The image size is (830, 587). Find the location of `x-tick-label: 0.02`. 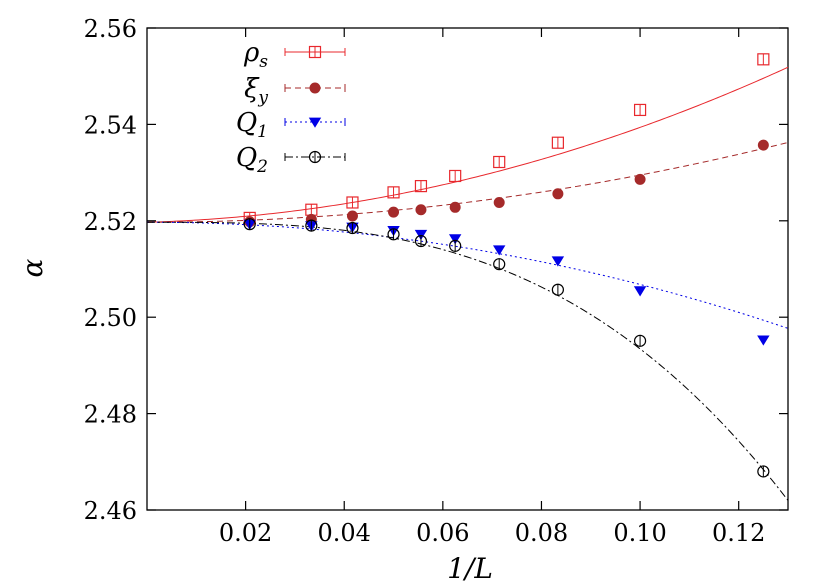

x-tick-label: 0.02 is located at coordinates (245, 533).